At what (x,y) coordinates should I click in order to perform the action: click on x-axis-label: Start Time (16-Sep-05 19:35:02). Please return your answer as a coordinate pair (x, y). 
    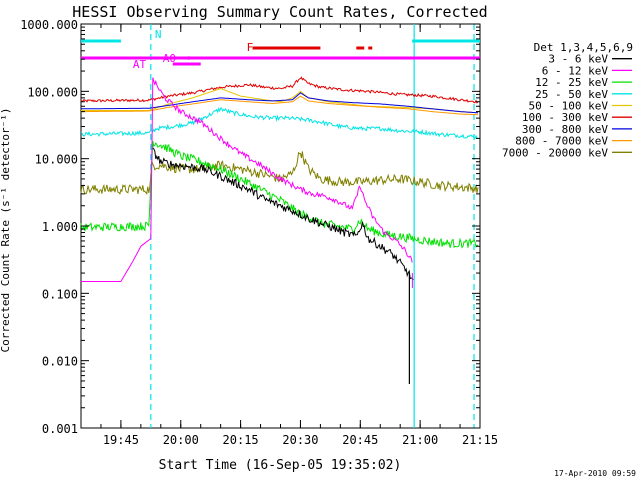
    Looking at the image, I should click on (280, 465).